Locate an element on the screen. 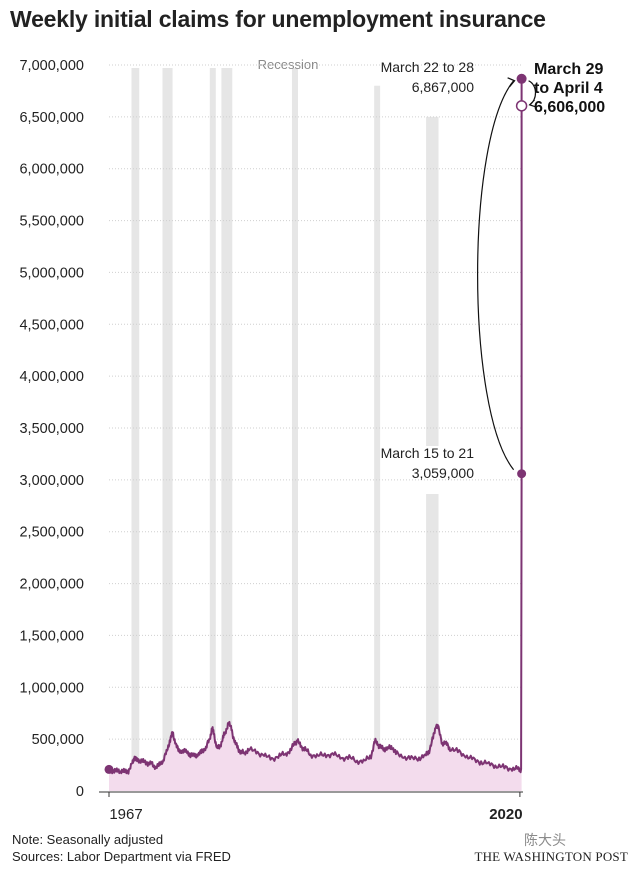 The width and height of the screenshot is (640, 871). y-tick-label: 4,000,000 is located at coordinates (51, 377).